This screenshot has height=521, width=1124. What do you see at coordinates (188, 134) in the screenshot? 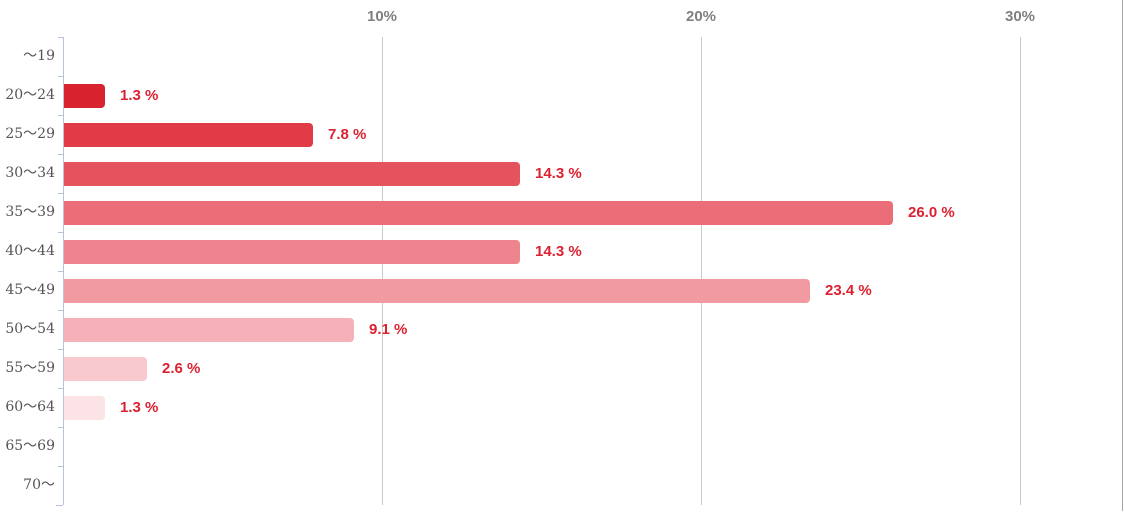
I see `bar-25〜29` at bounding box center [188, 134].